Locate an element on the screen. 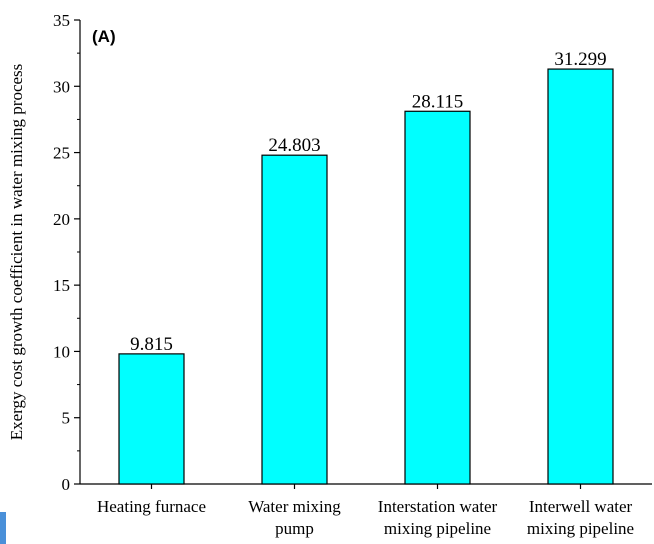 This screenshot has width=654, height=544. y-tick-label: 0 is located at coordinates (66, 484).